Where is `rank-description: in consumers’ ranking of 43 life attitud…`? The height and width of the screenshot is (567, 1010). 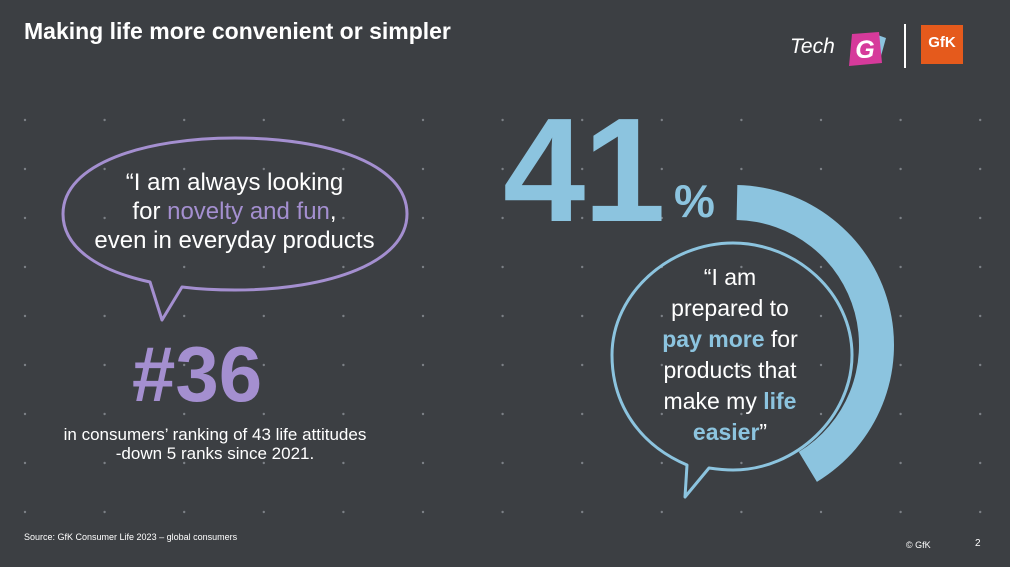
rank-description: in consumers’ ranking of 43 life attitud… is located at coordinates (215, 444).